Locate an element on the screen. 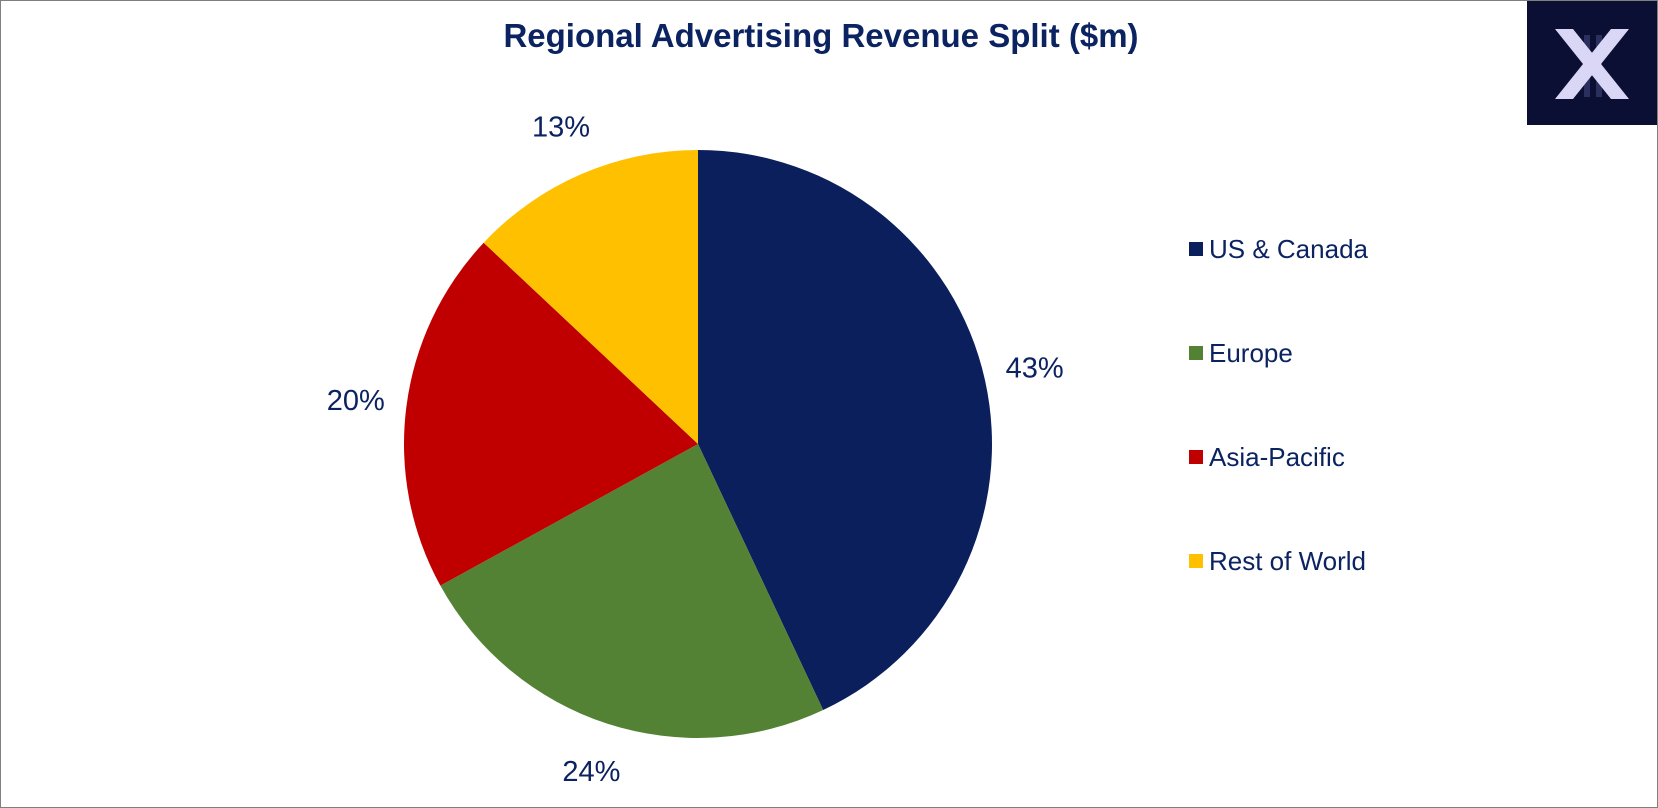 This screenshot has height=808, width=1658. legend-label: Europe is located at coordinates (1251, 352).